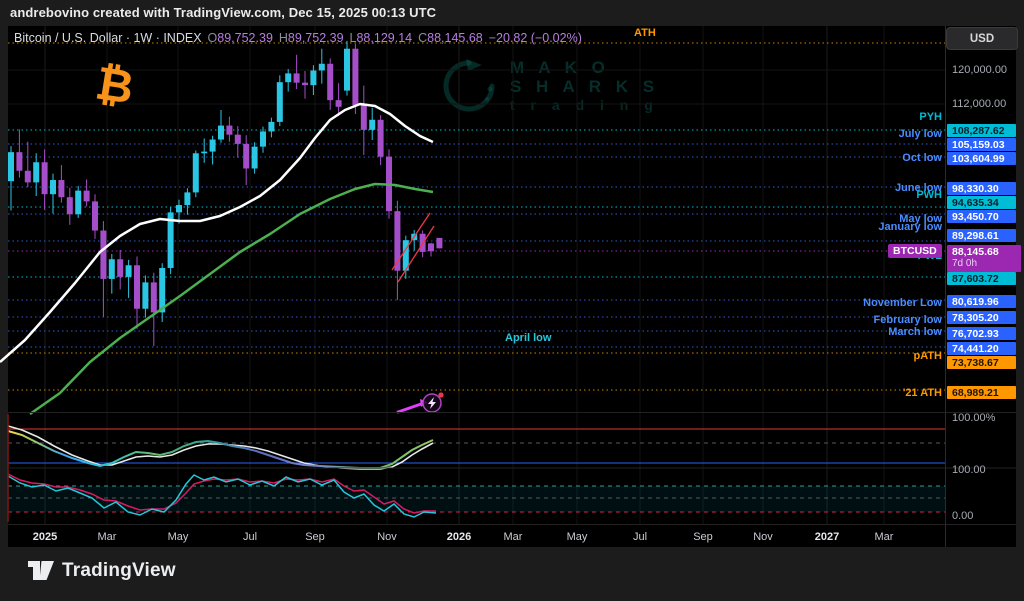 The height and width of the screenshot is (601, 1024). What do you see at coordinates (981, 348) in the screenshot?
I see `level-price-box-april-low: 74,441.20` at bounding box center [981, 348].